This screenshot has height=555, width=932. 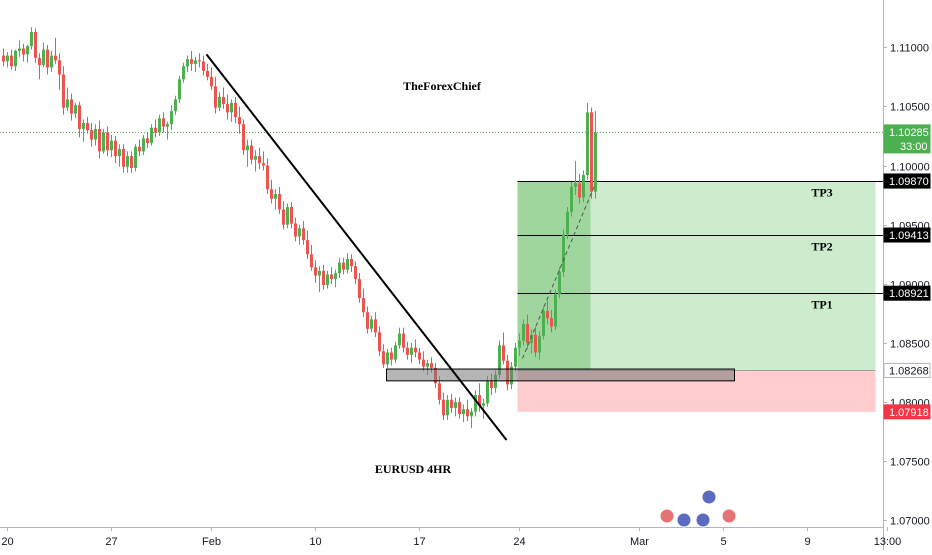 I want to click on support-zone, so click(x=560, y=375).